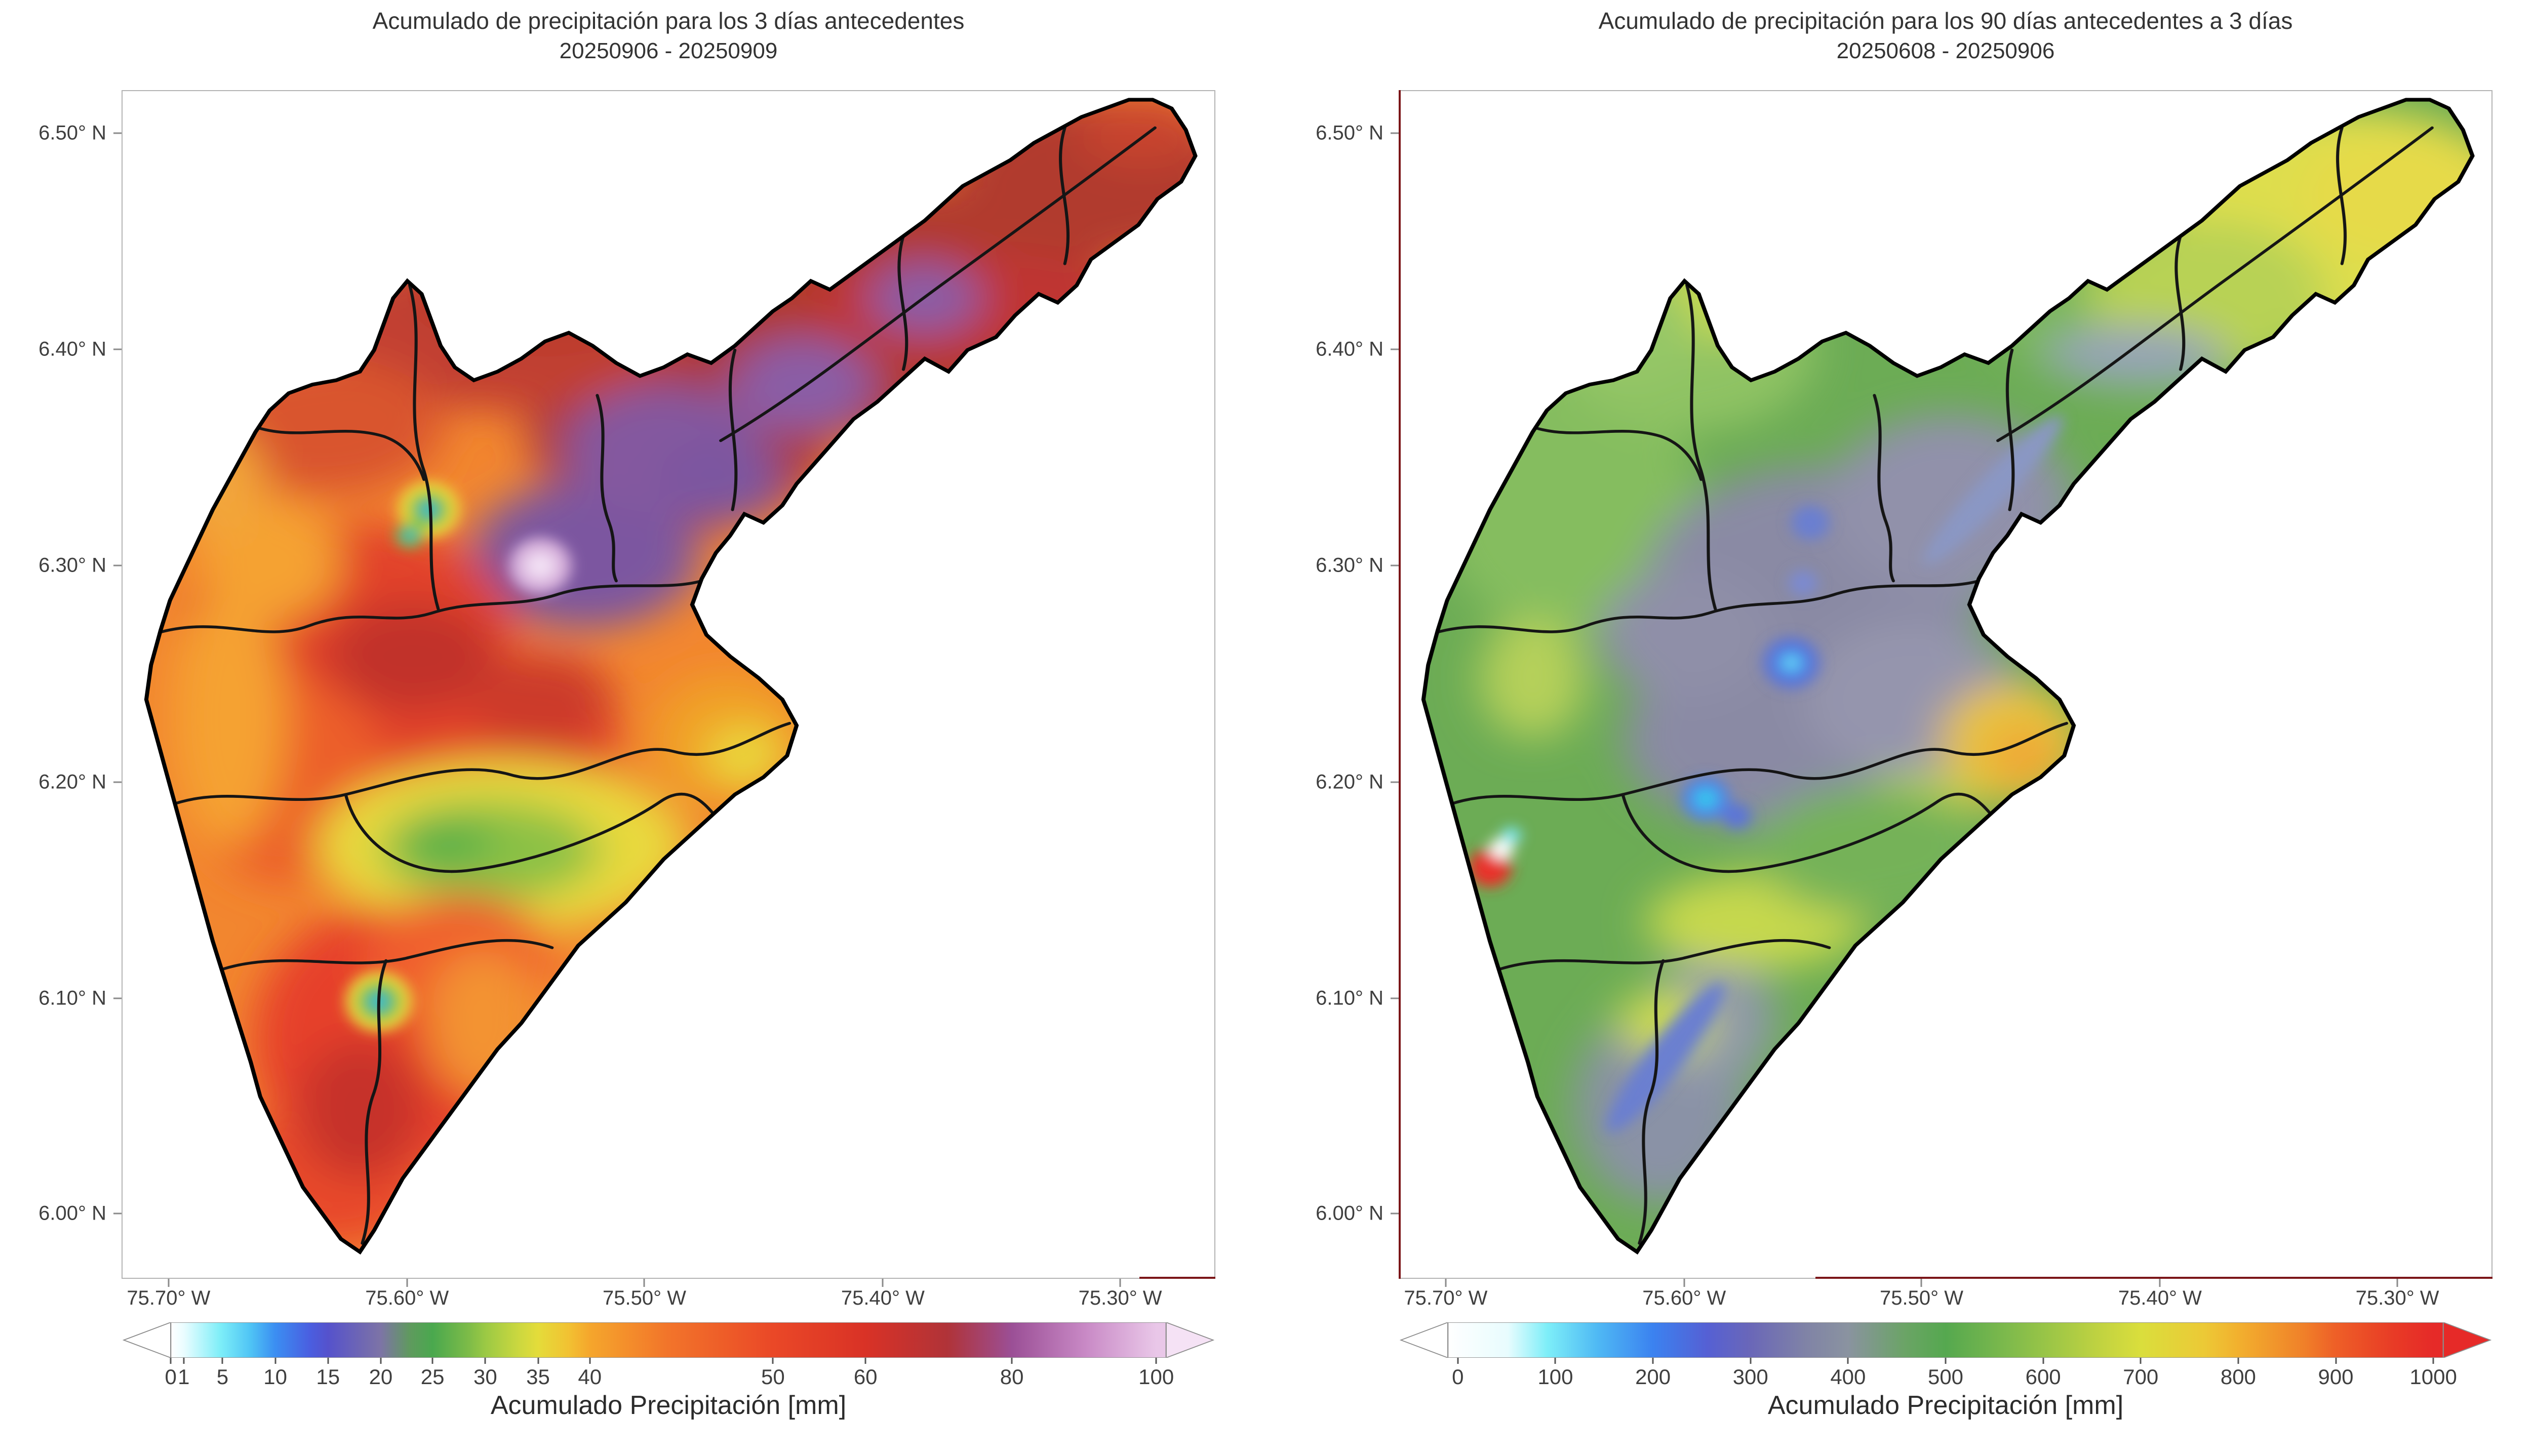 Image resolution: width=2532 pixels, height=1456 pixels. I want to click on colorbar-tick-label: 35, so click(538, 1377).